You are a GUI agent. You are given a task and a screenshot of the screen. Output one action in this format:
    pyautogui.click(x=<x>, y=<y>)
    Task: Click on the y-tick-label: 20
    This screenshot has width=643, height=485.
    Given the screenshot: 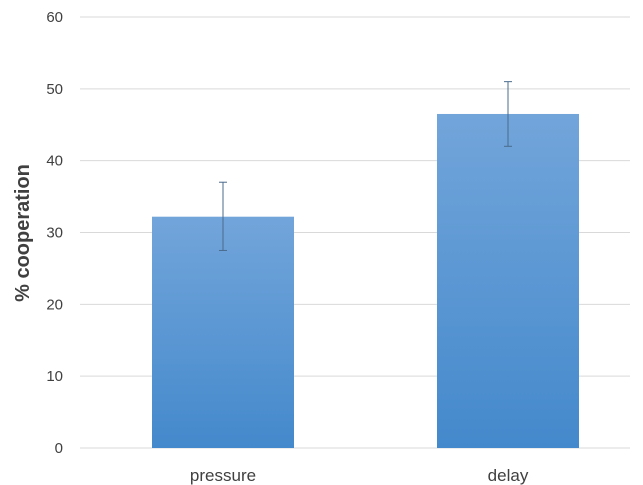 What is the action you would take?
    pyautogui.click(x=54, y=304)
    